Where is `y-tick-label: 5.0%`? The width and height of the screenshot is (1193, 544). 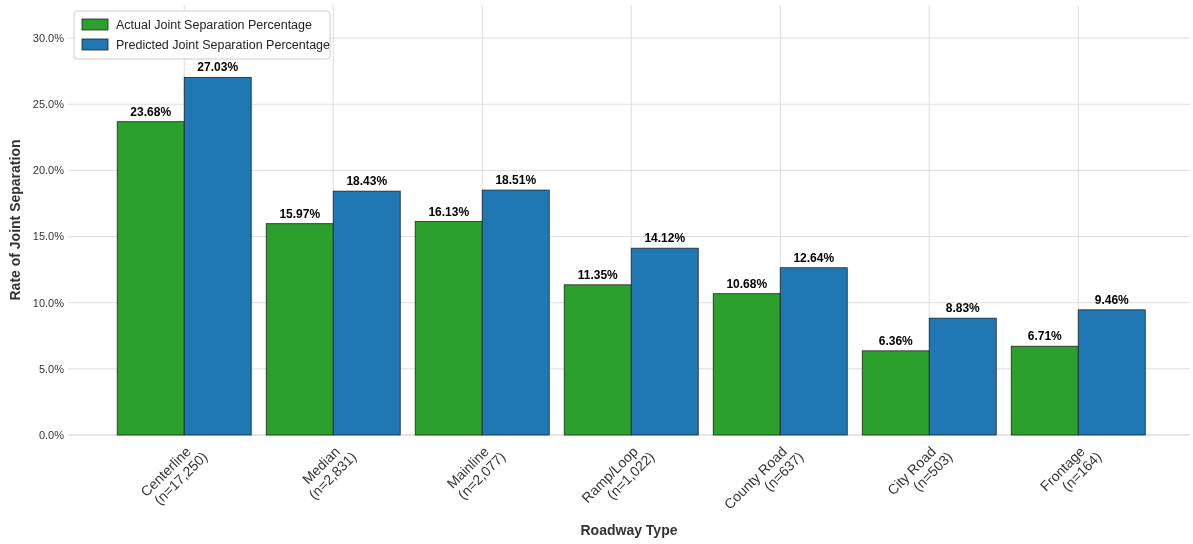 y-tick-label: 5.0% is located at coordinates (51, 368).